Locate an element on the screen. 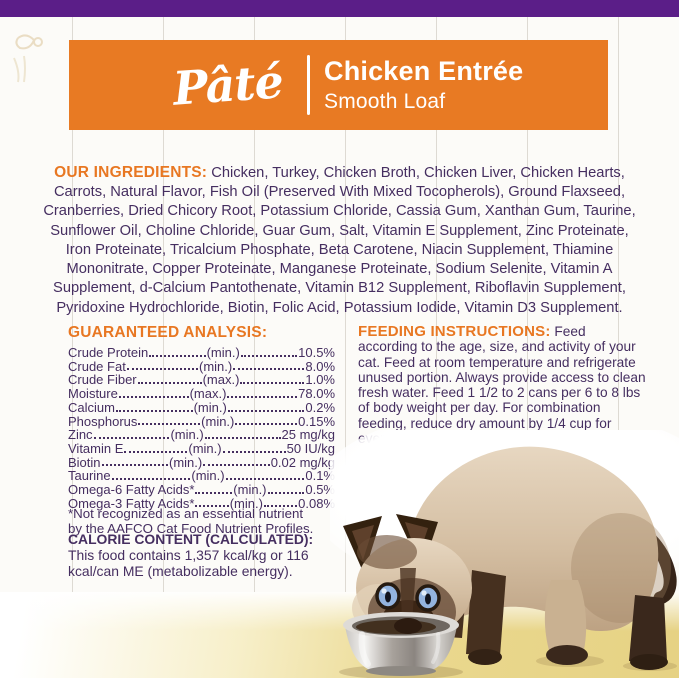 The height and width of the screenshot is (678, 679). banner-divider is located at coordinates (308, 85).